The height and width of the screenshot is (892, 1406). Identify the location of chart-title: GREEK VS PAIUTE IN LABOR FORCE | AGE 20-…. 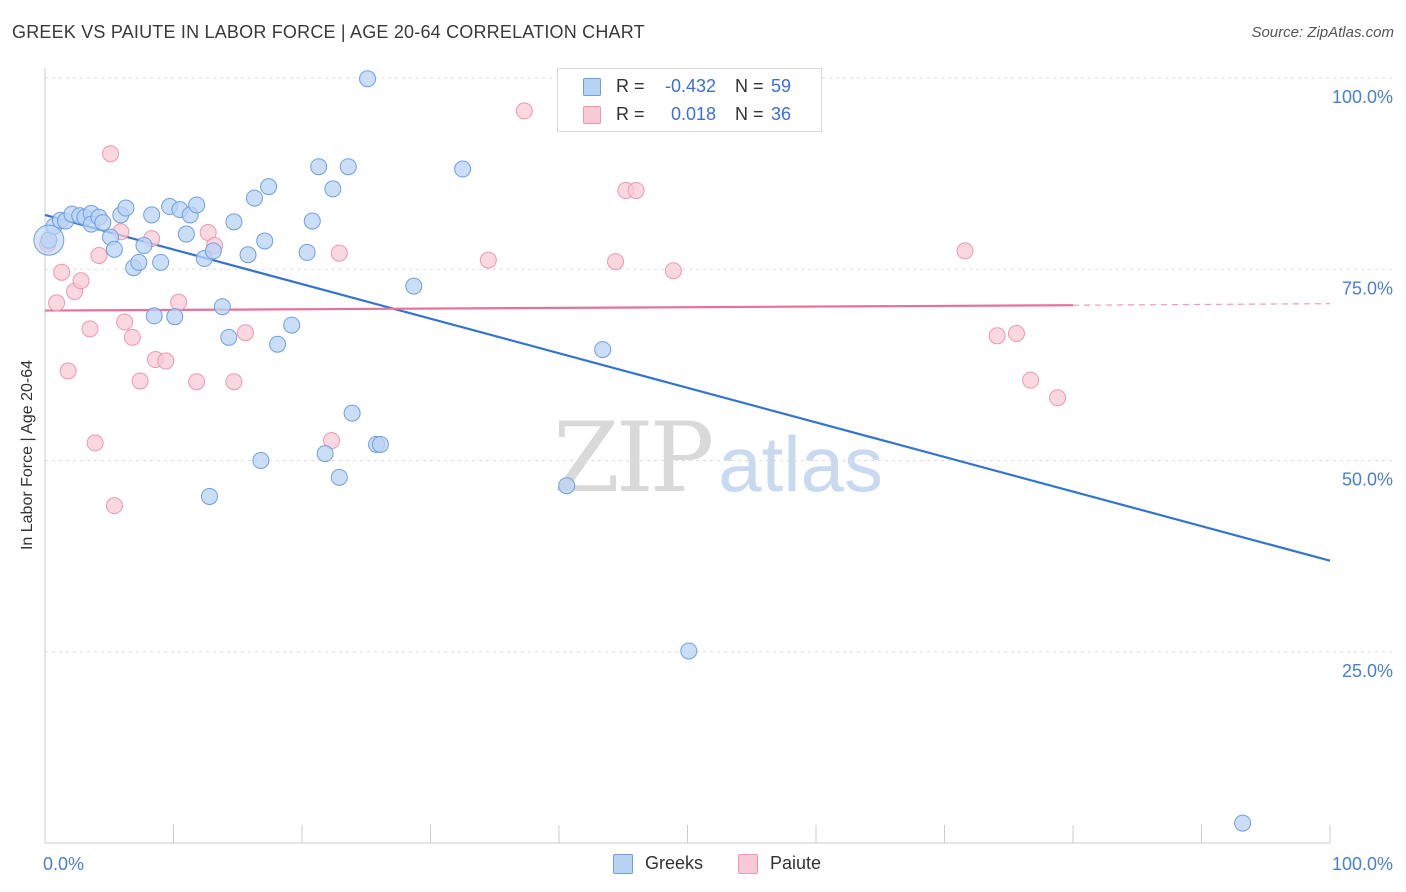
(328, 32).